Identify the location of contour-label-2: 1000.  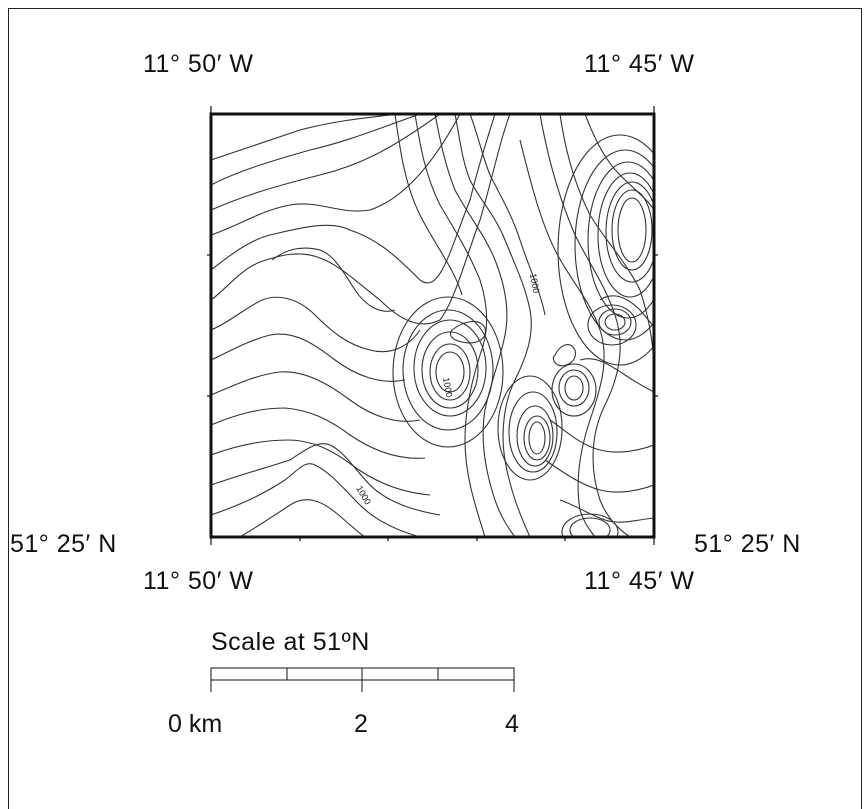
(534, 283).